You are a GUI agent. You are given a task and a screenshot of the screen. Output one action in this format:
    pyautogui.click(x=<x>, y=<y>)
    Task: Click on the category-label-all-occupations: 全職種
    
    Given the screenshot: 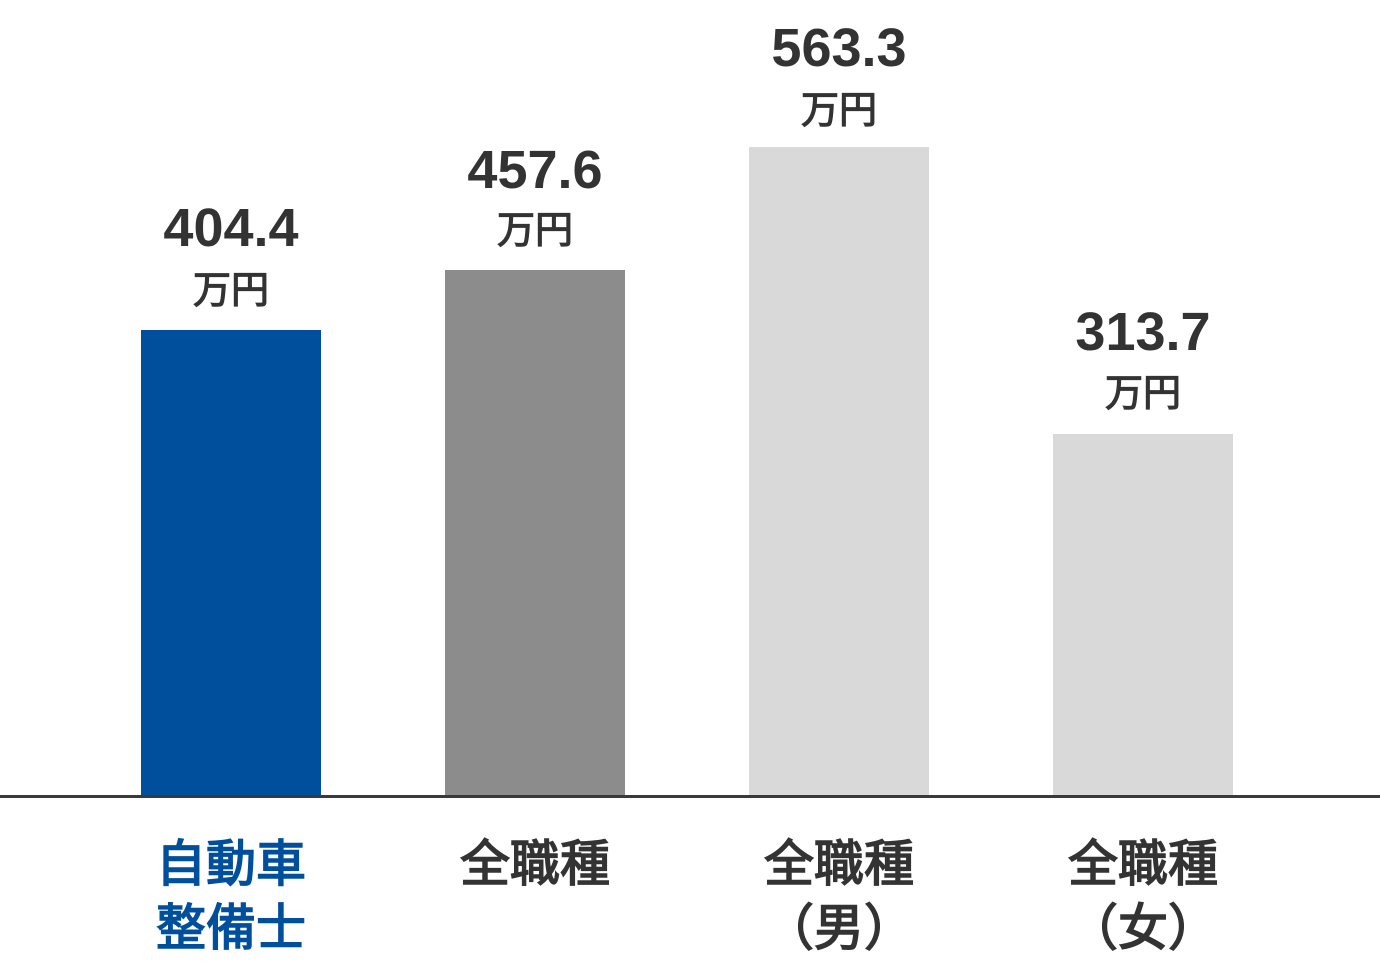 What is the action you would take?
    pyautogui.click(x=535, y=864)
    